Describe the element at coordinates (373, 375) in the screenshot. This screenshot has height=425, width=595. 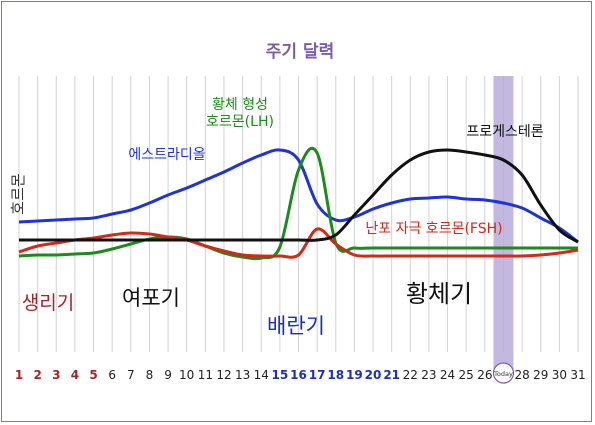
I see `day-tick-label: 20` at that location.